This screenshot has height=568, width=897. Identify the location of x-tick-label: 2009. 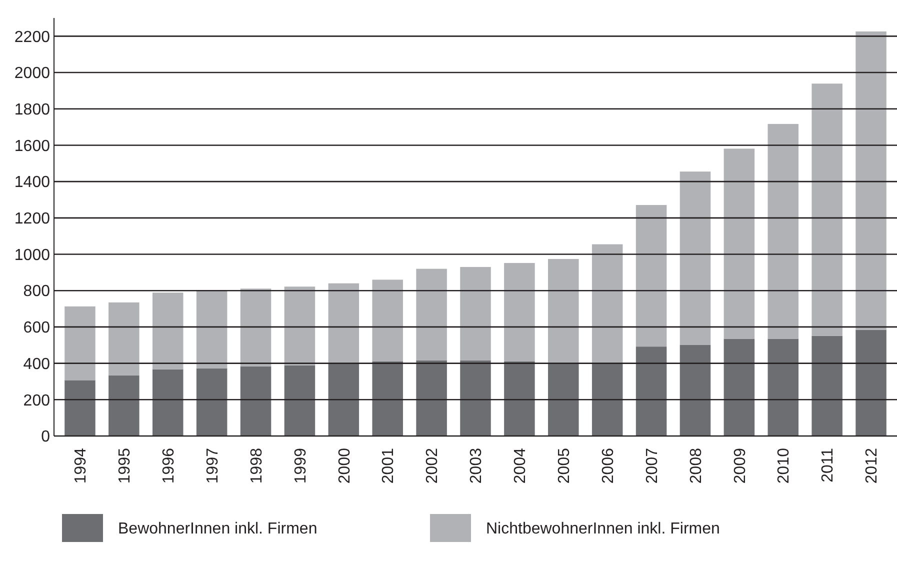
(740, 466).